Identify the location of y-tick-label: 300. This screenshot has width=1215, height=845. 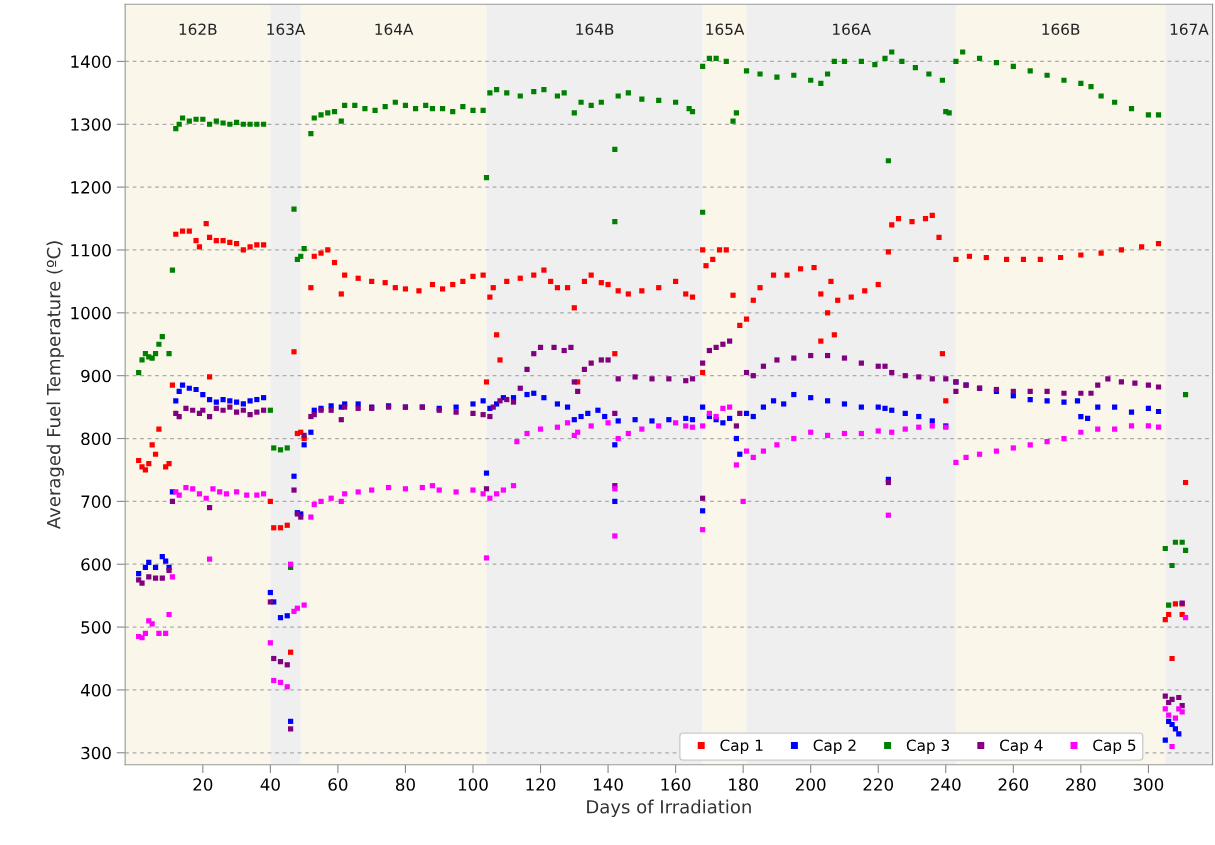
(96, 753).